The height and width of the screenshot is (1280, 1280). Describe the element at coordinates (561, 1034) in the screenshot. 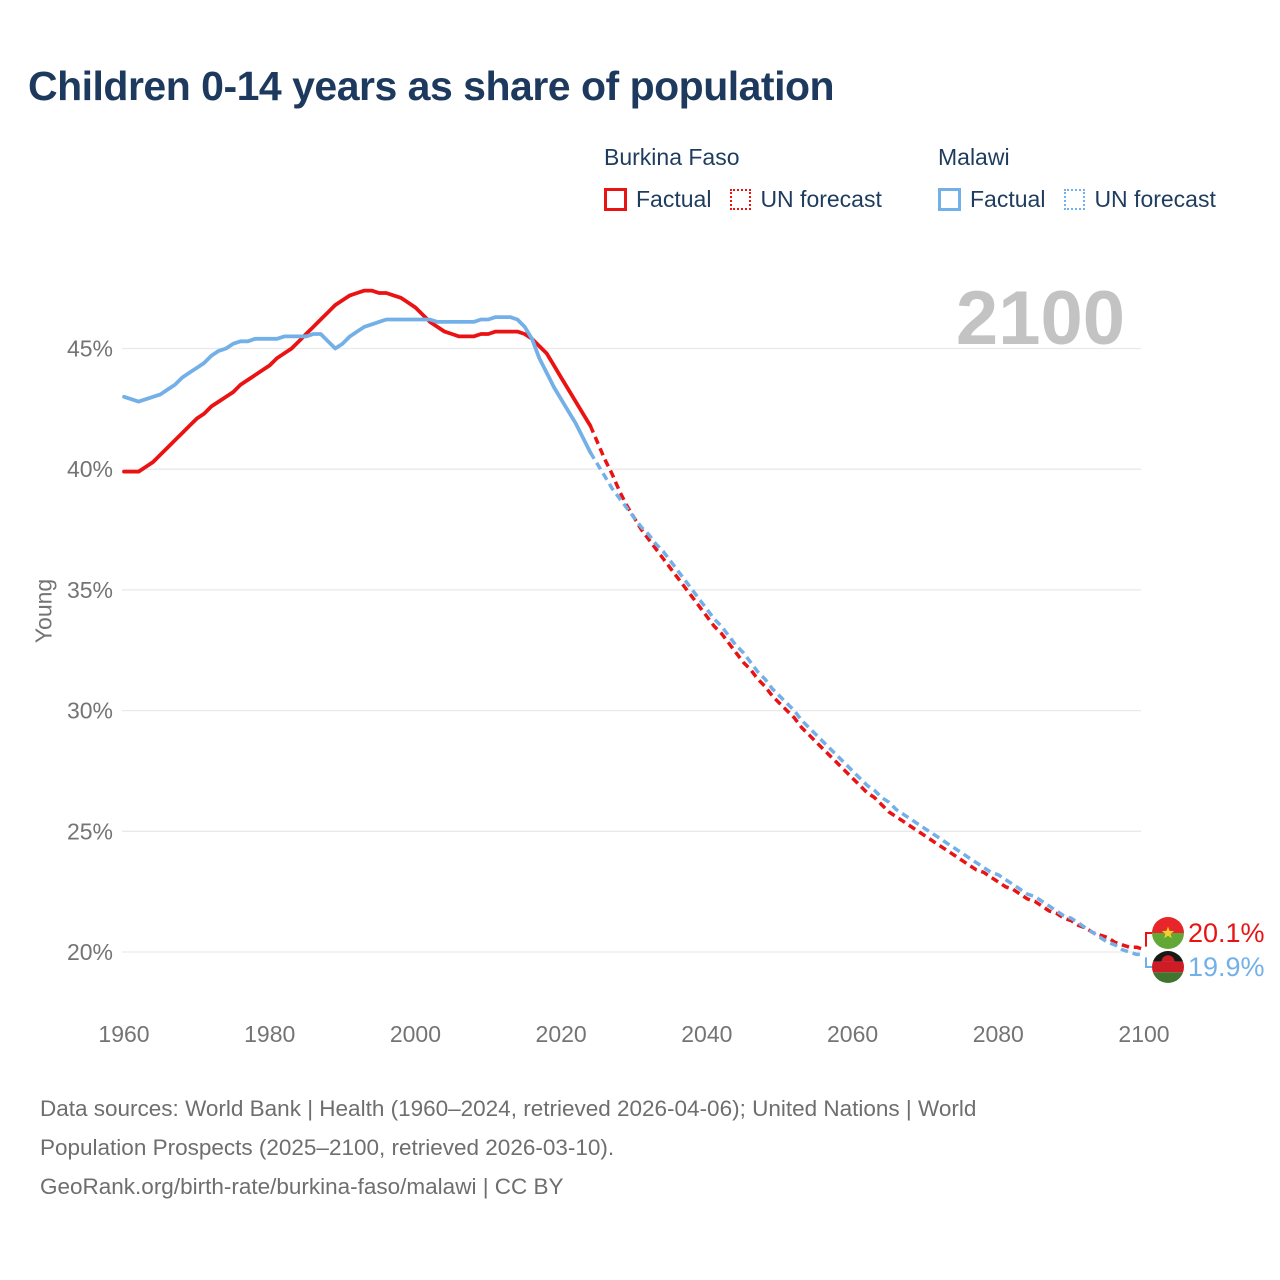

I see `x-tick-label: 2020` at that location.